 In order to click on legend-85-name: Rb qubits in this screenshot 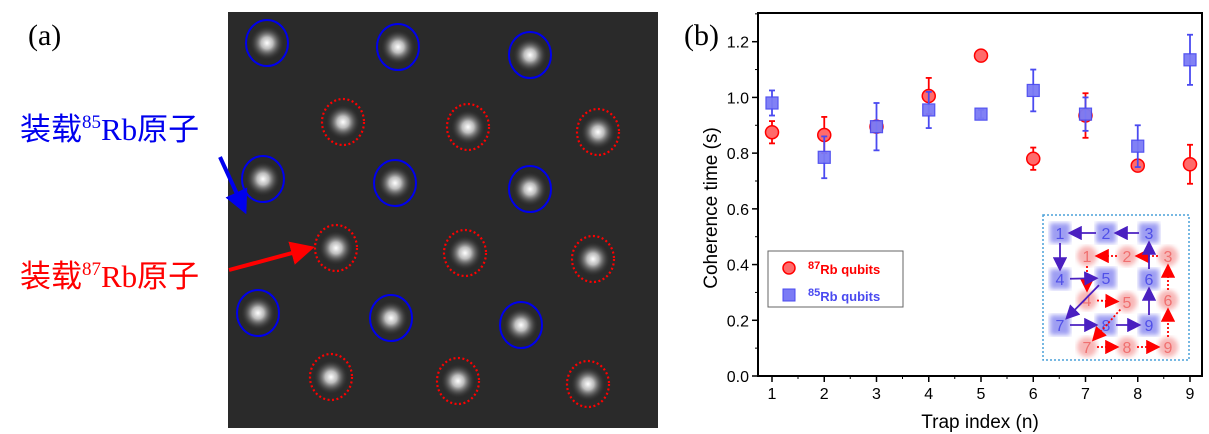, I will do `click(850, 296)`.